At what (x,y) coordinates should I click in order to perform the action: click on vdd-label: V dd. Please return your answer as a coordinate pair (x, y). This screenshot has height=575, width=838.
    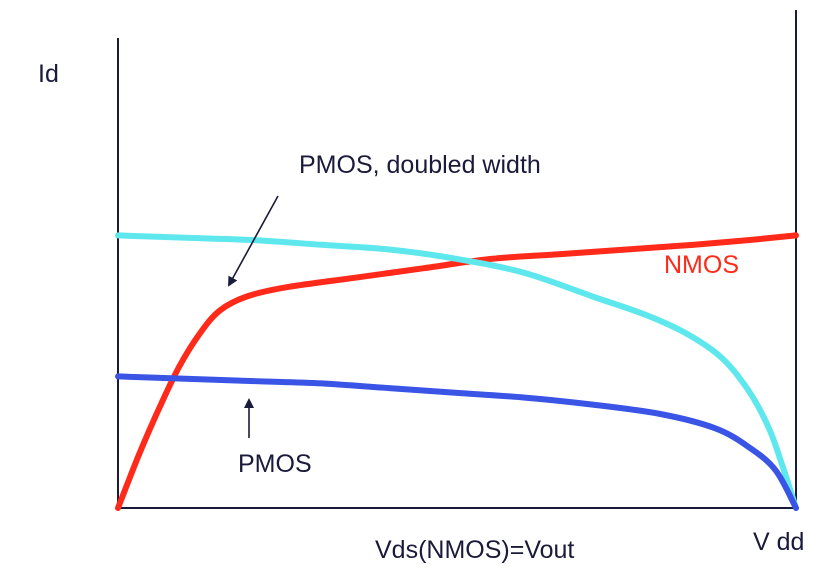
    Looking at the image, I should click on (778, 542).